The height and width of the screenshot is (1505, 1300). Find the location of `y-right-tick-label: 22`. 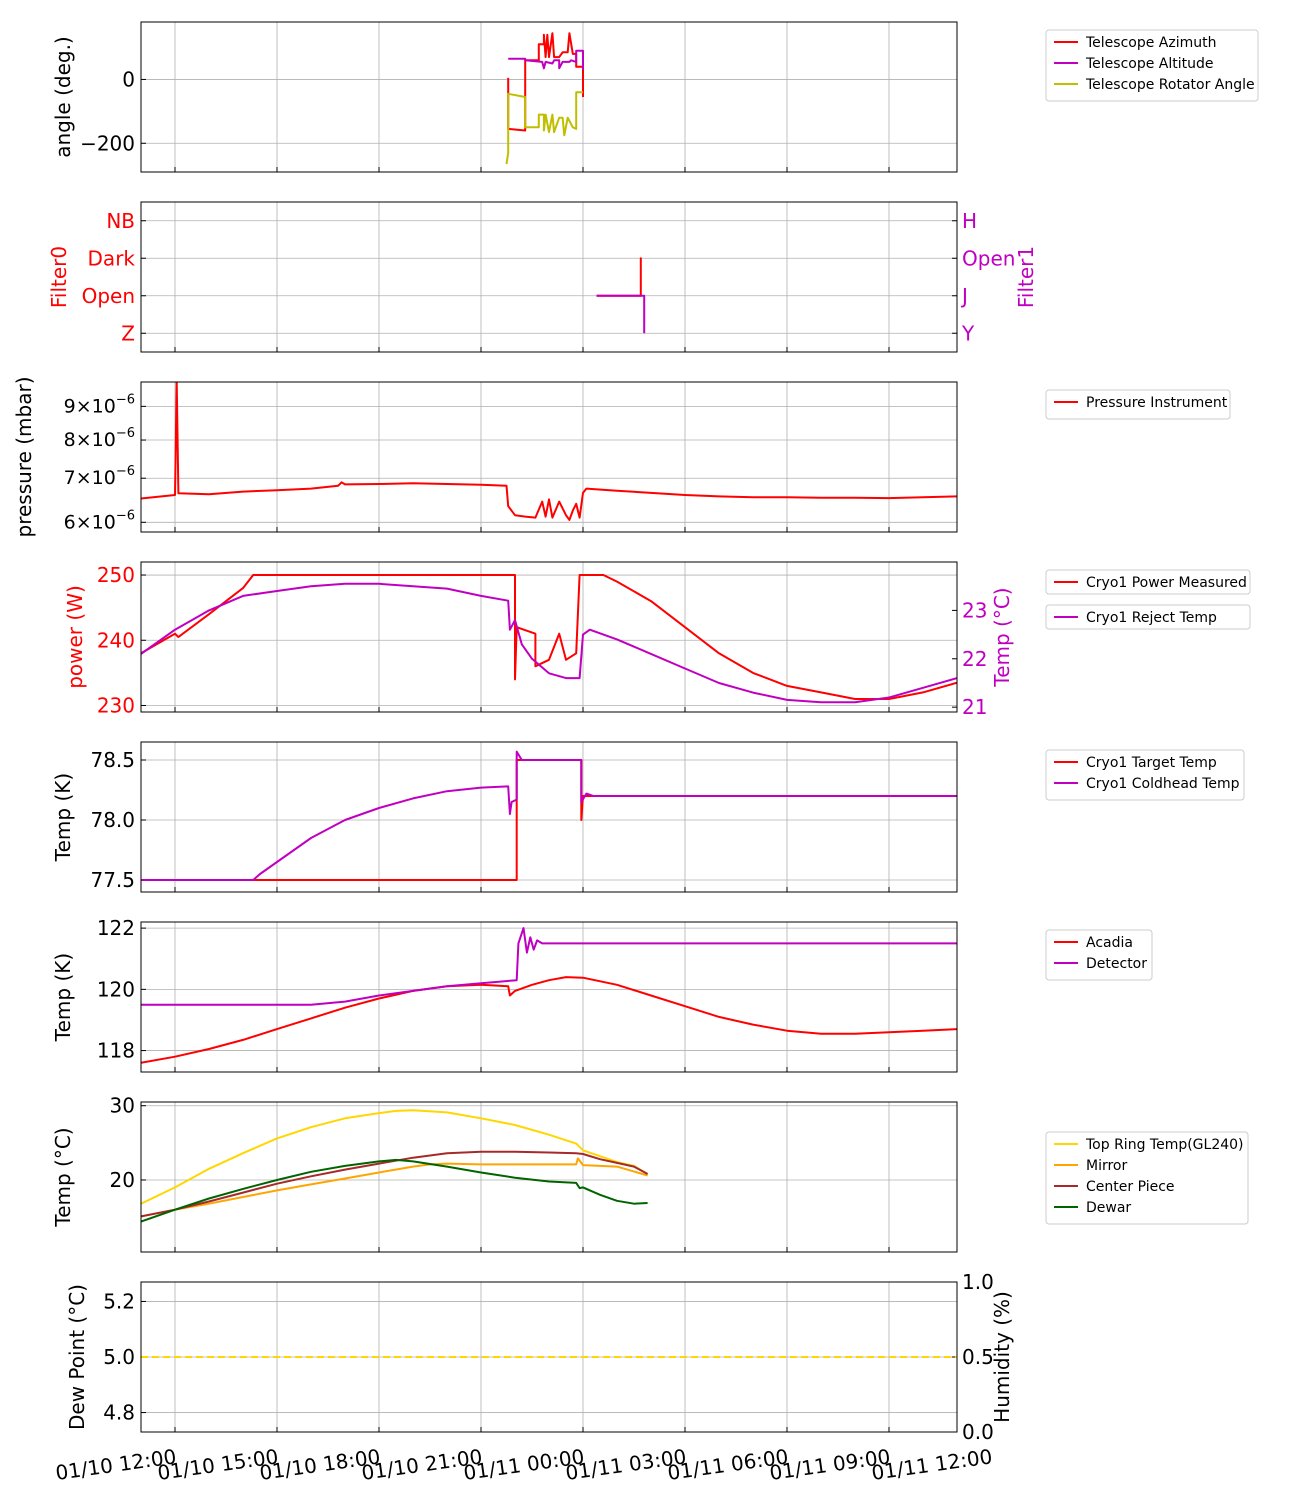

y-right-tick-label: 22 is located at coordinates (974, 659).